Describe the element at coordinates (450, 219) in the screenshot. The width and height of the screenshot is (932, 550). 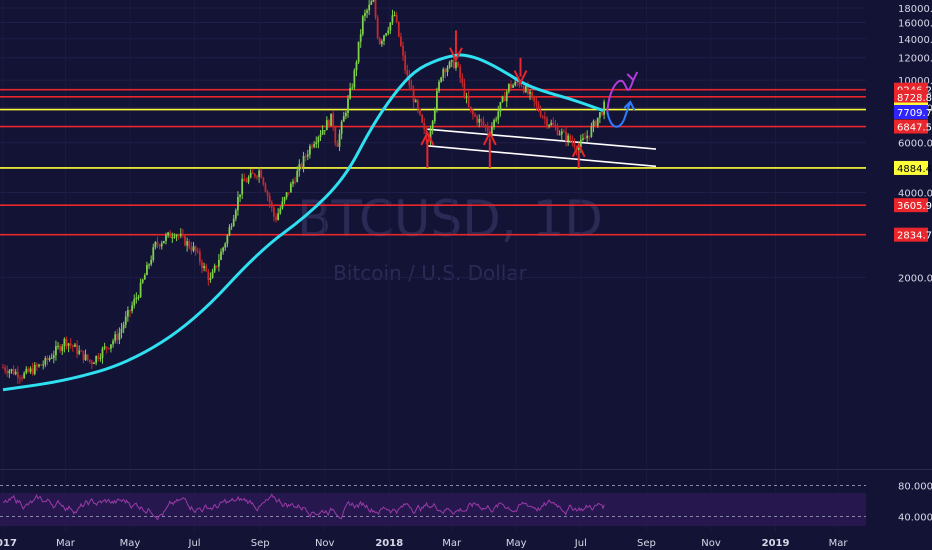
I see `watermark-symbol: BTCUSD, 1D` at that location.